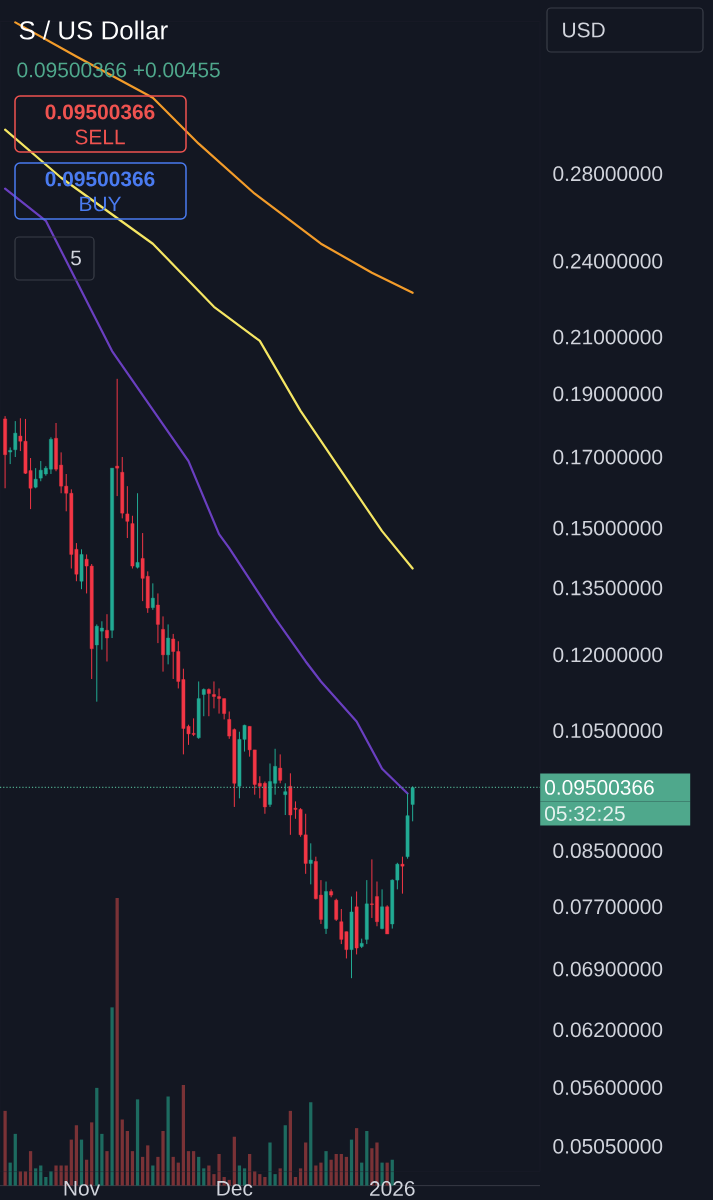  I want to click on y-tick-label: 0.10500000, so click(608, 731).